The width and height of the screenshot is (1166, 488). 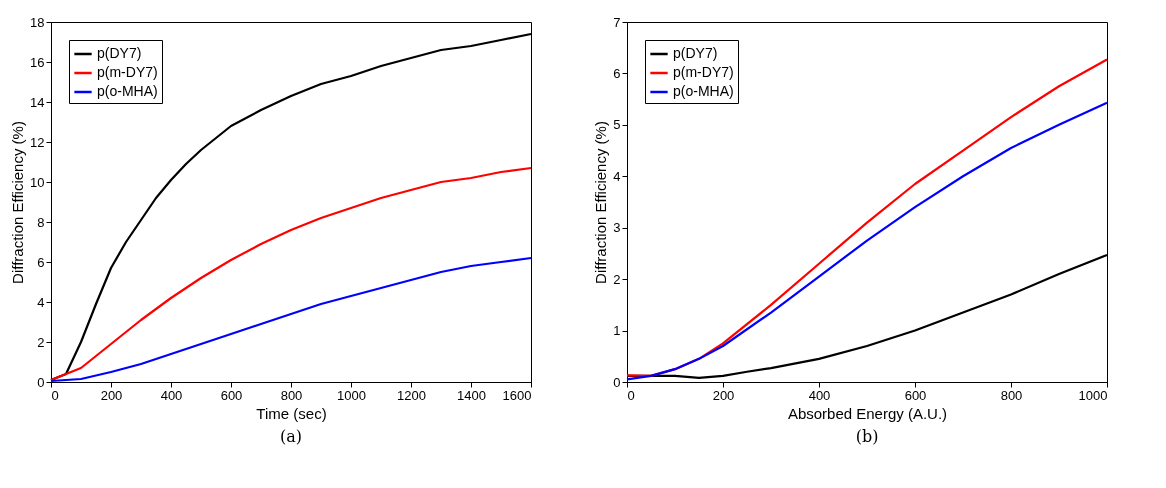 I want to click on x-tick-label: 1400, so click(x=471, y=395).